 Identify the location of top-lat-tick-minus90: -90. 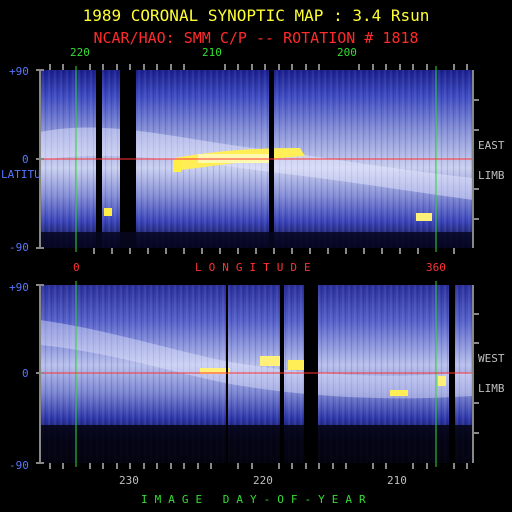
(19, 247).